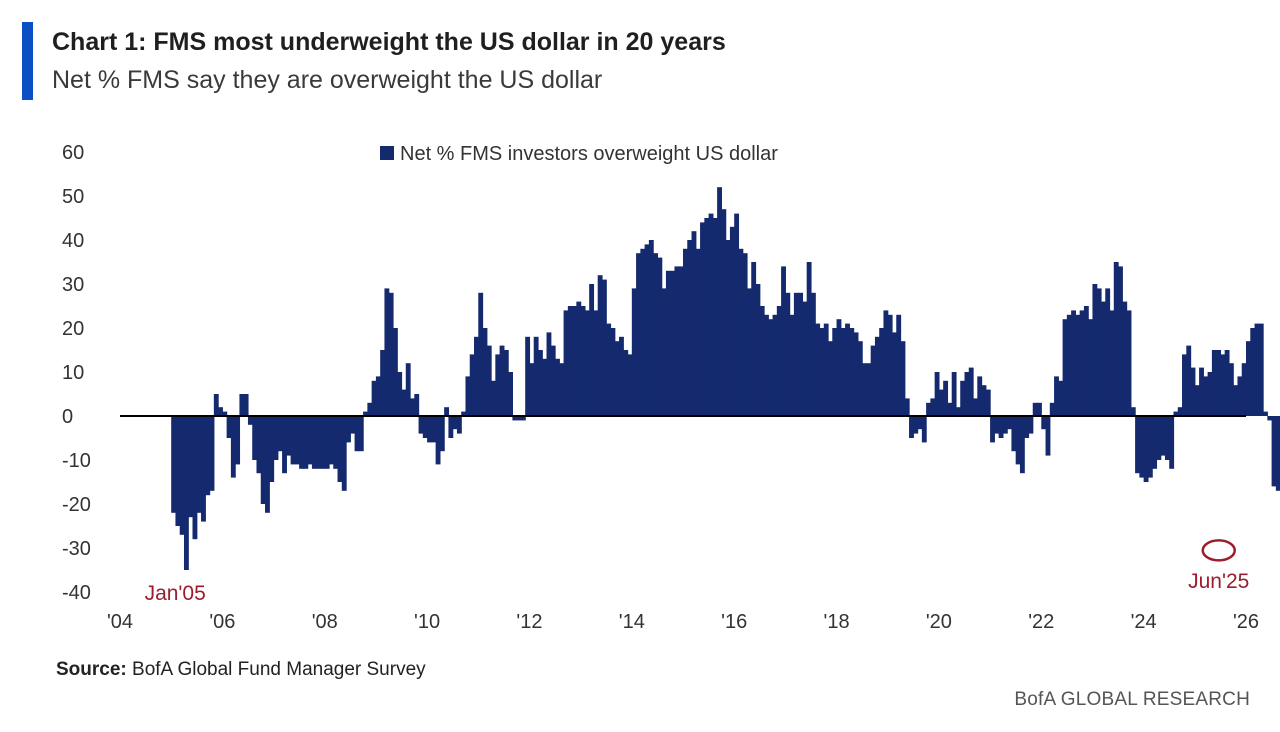  Describe the element at coordinates (734, 622) in the screenshot. I see `x-tick-label: '16` at that location.